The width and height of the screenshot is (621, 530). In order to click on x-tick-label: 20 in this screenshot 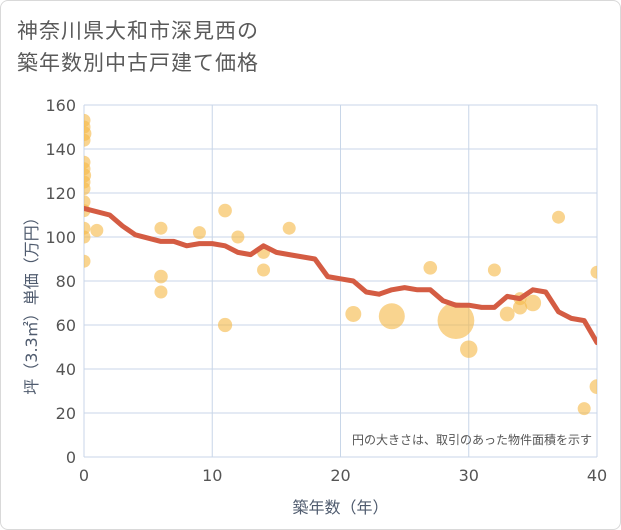, I will do `click(340, 475)`.